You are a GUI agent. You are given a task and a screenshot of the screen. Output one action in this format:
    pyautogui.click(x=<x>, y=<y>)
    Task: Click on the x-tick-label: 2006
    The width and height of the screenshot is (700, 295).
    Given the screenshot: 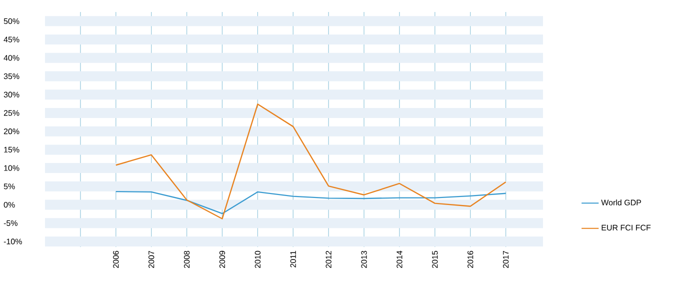 What is the action you would take?
    pyautogui.click(x=116, y=259)
    